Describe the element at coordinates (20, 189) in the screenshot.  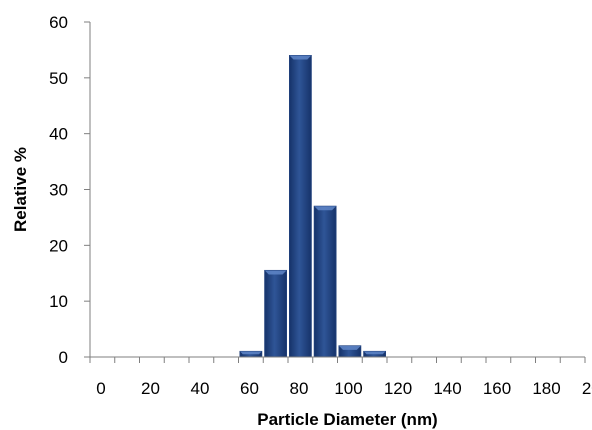
I see `y-axis-title: Relative %` at that location.